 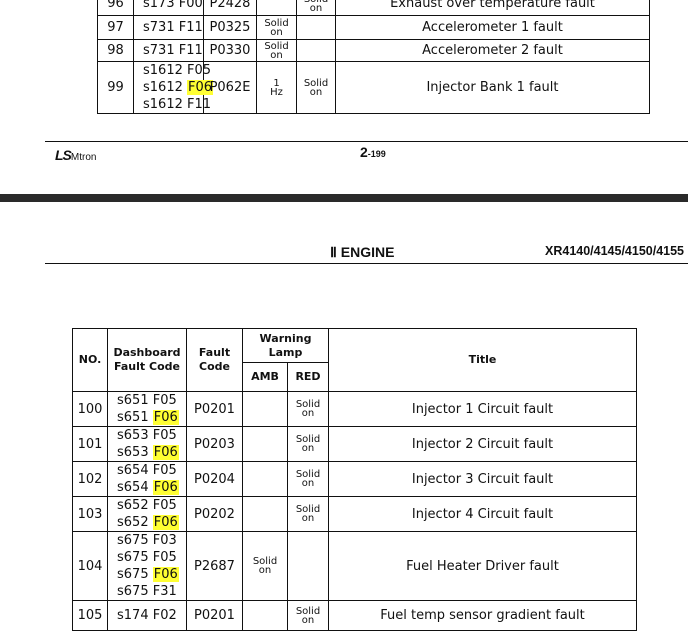 I want to click on dashboard-code-line: s651 F05, so click(x=147, y=400).